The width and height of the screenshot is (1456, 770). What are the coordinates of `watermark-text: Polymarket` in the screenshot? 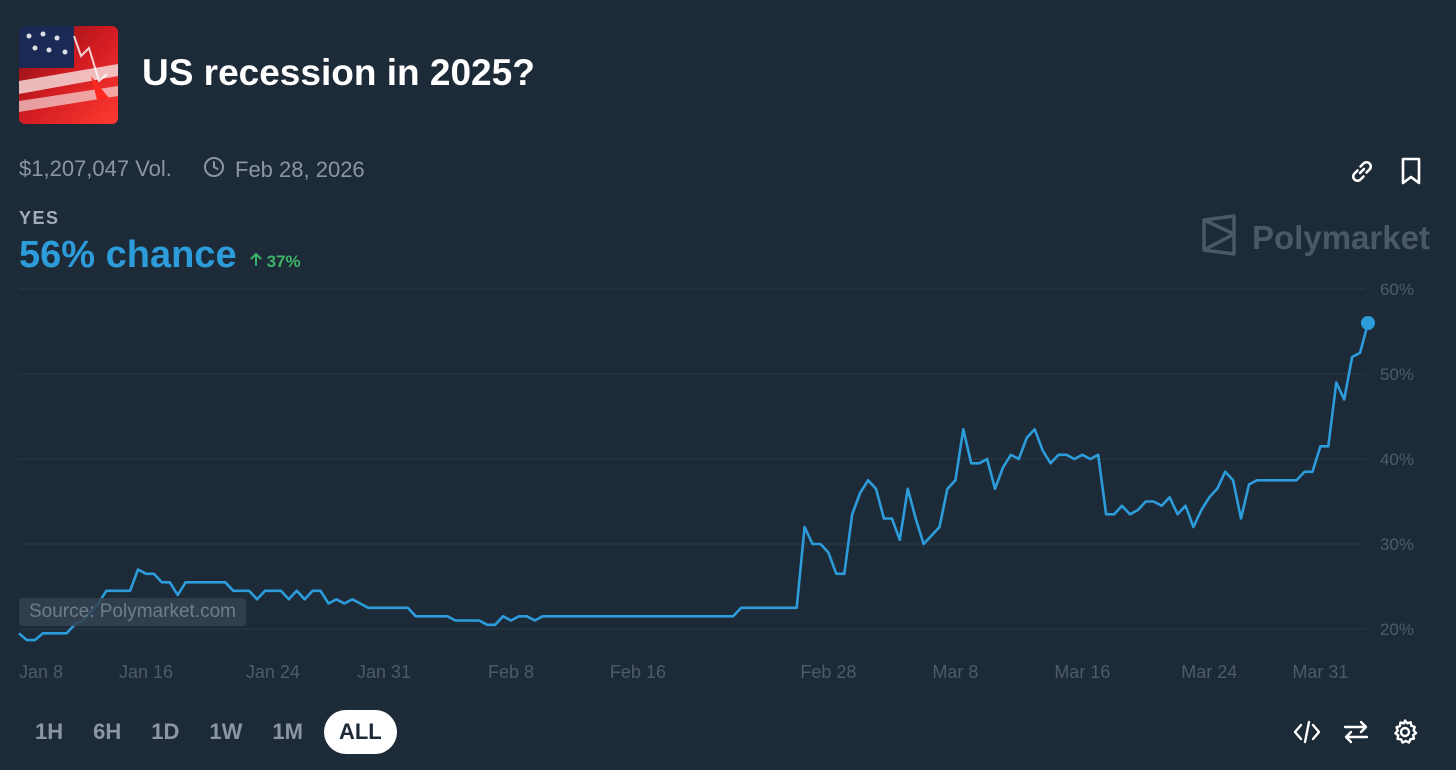 It's located at (1341, 237).